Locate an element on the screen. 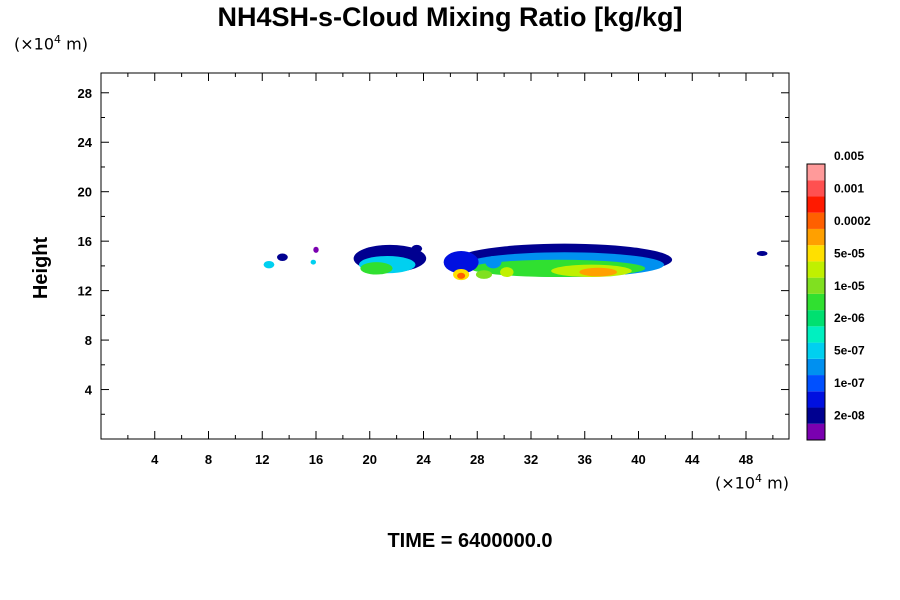 This screenshot has width=900, height=600. colorbar-label: 5e-07 is located at coordinates (849, 351).